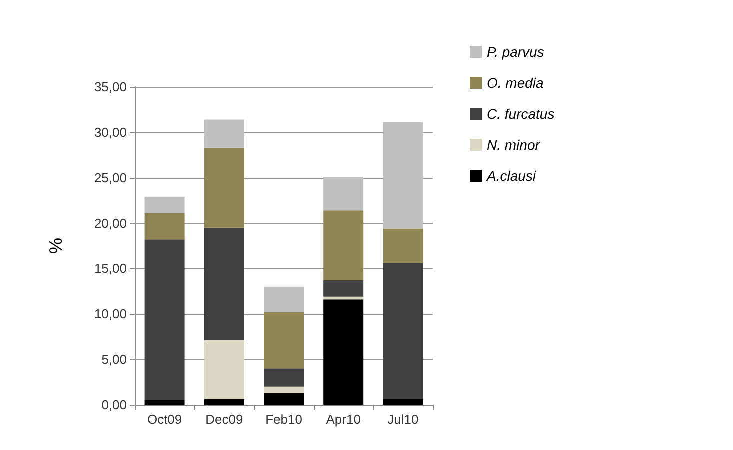  Describe the element at coordinates (110, 314) in the screenshot. I see `y-tick-label: 10,00` at that location.